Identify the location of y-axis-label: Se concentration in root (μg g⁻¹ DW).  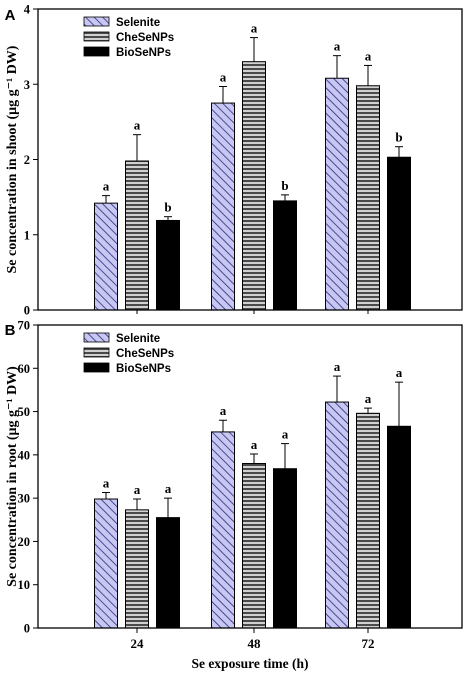
(12, 476).